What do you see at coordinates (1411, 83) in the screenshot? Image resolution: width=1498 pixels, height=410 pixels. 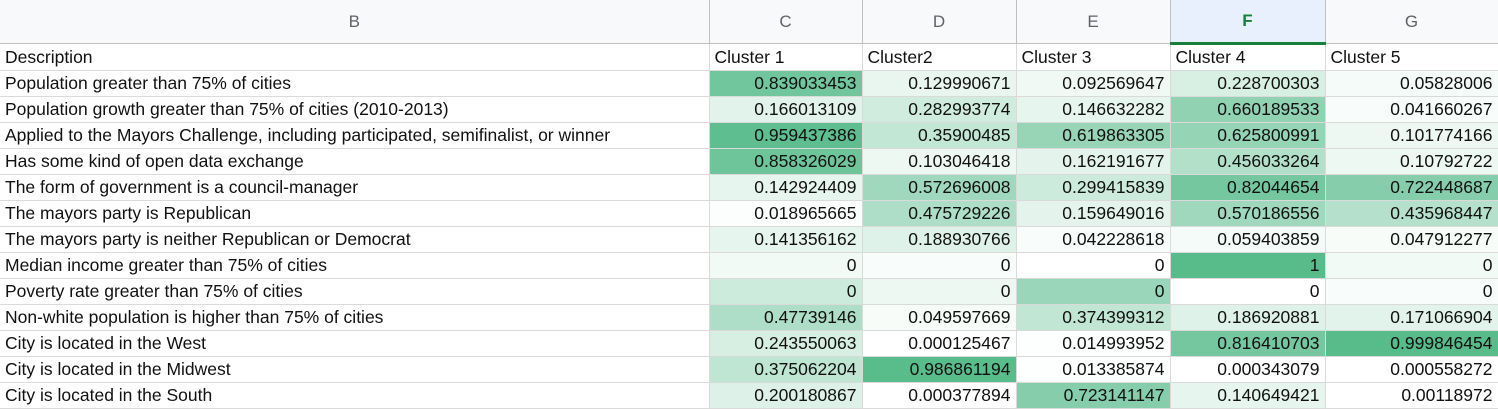 I see `value-cell: 0.05828006` at bounding box center [1411, 83].